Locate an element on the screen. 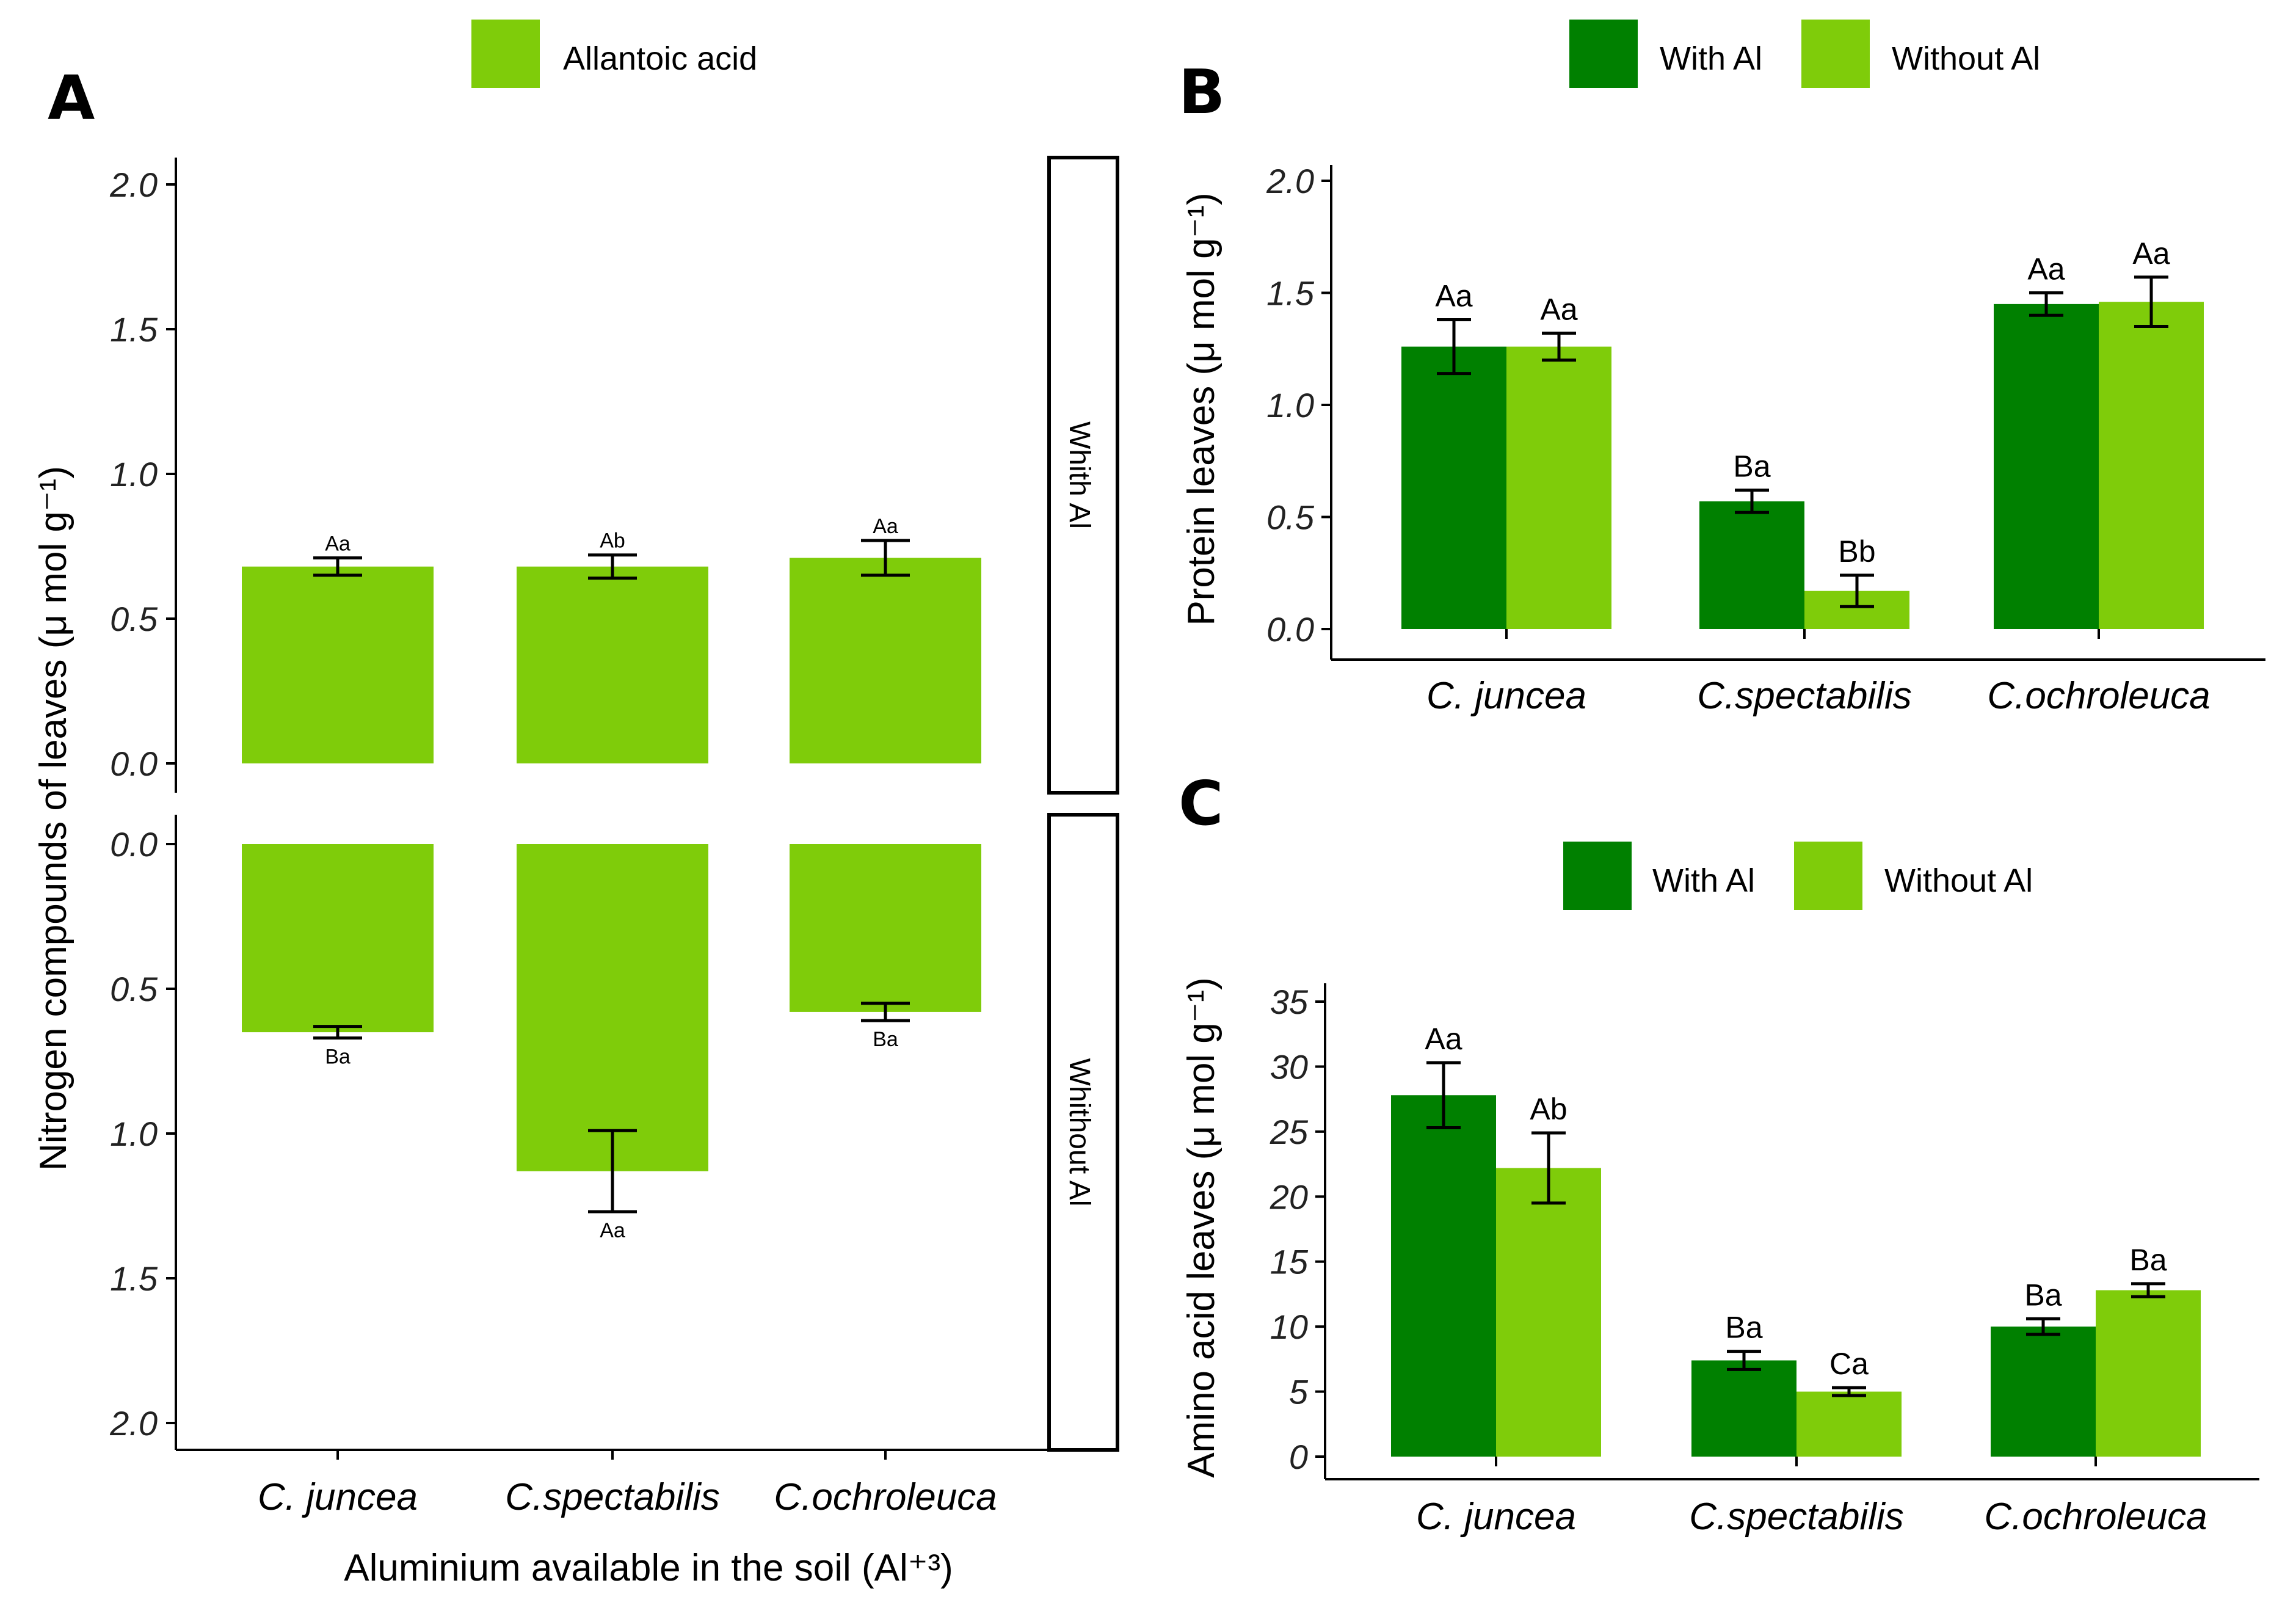 The width and height of the screenshot is (2296, 1616). y-tick-label: 2.0 is located at coordinates (1290, 181).